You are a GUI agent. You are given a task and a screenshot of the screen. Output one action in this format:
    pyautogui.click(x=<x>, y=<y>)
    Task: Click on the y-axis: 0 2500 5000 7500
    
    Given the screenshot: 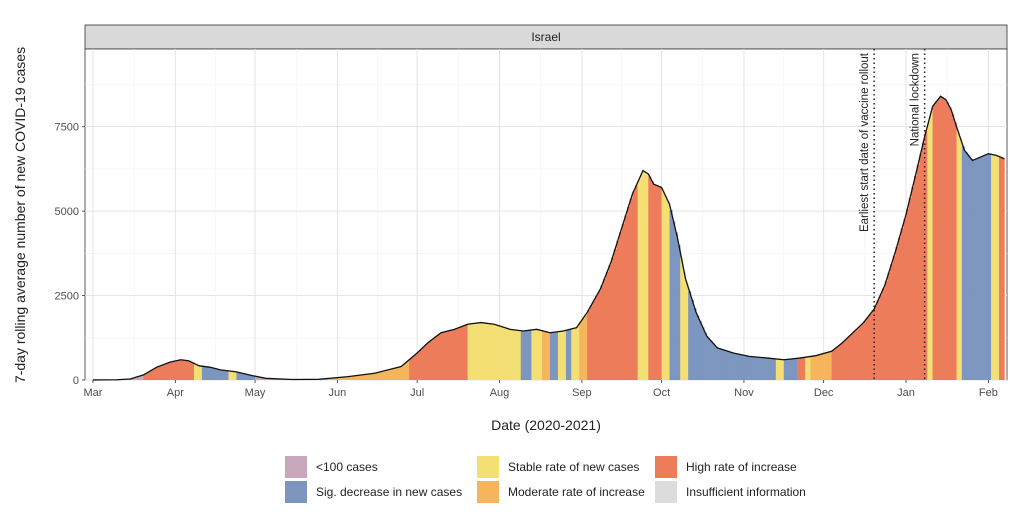 What is the action you would take?
    pyautogui.click(x=70, y=254)
    